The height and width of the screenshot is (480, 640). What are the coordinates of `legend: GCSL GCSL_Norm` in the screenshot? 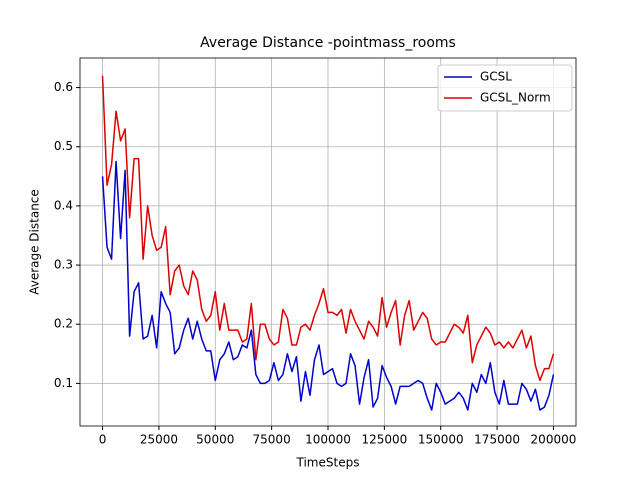 It's located at (505, 88).